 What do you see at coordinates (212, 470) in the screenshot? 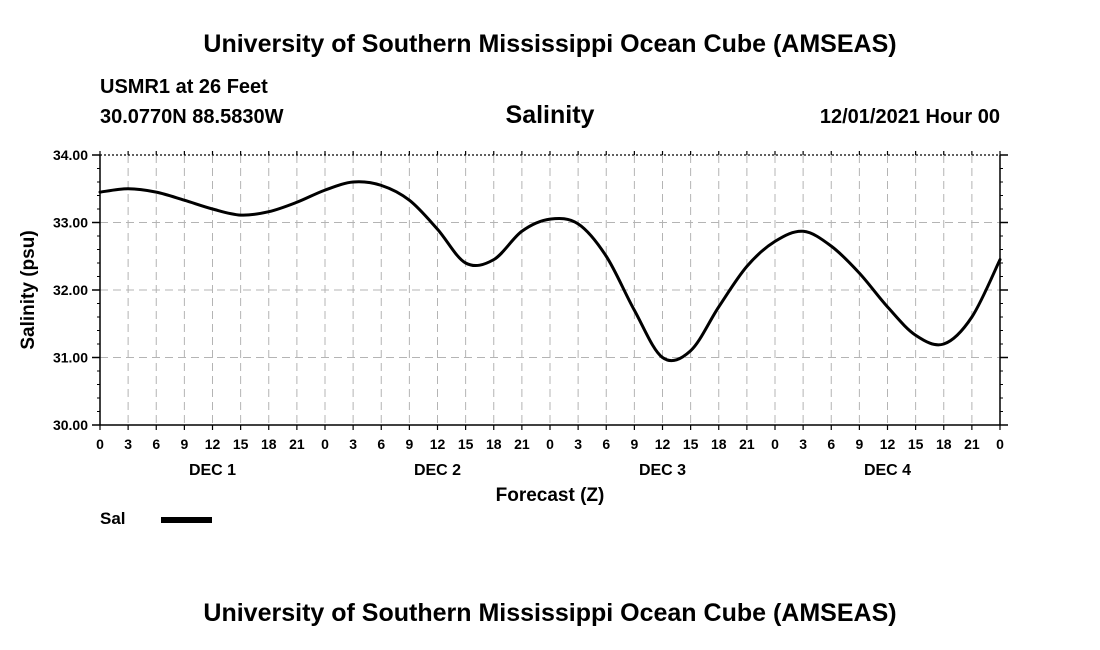
I see `day-label: DEC 1` at bounding box center [212, 470].